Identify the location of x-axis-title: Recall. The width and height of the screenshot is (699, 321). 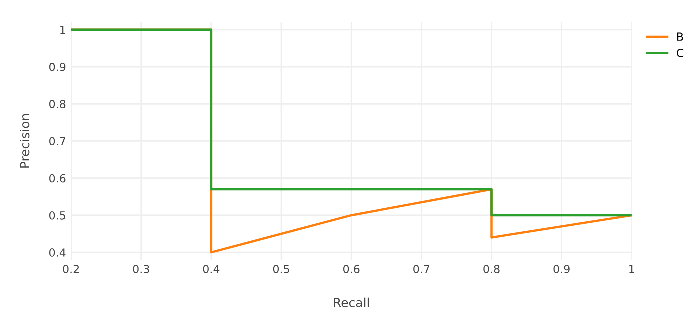
(352, 303).